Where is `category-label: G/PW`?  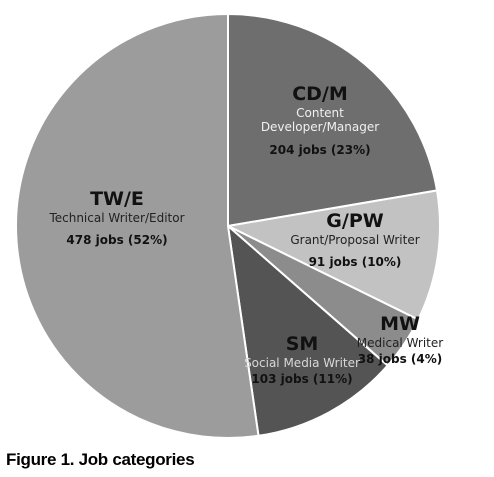 category-label: G/PW is located at coordinates (355, 221).